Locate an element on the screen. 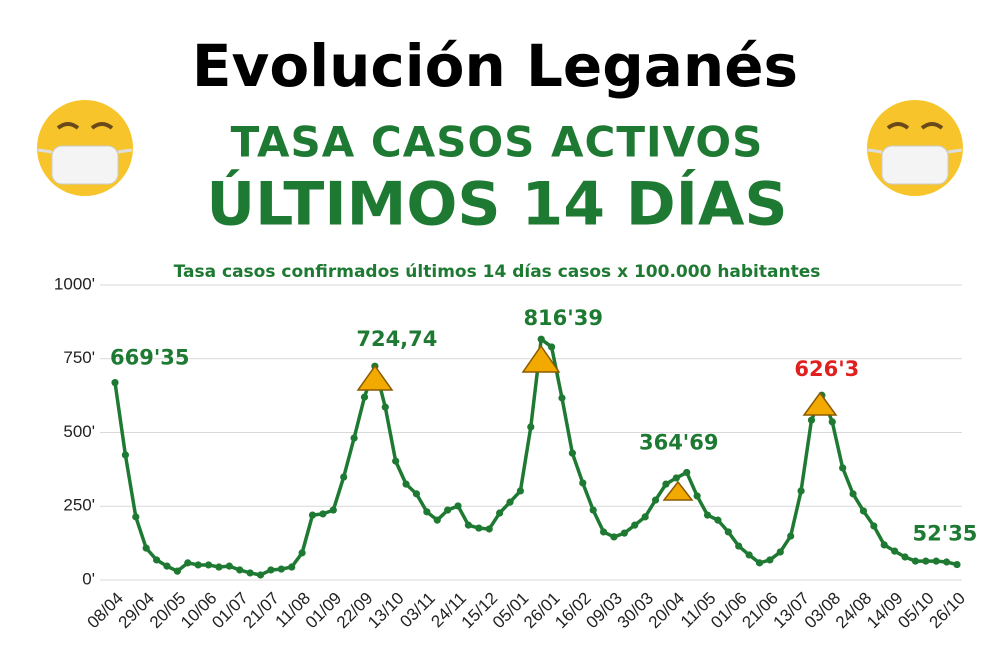 The height and width of the screenshot is (663, 990). x-tick-label: 20/04 is located at coordinates (667, 611).